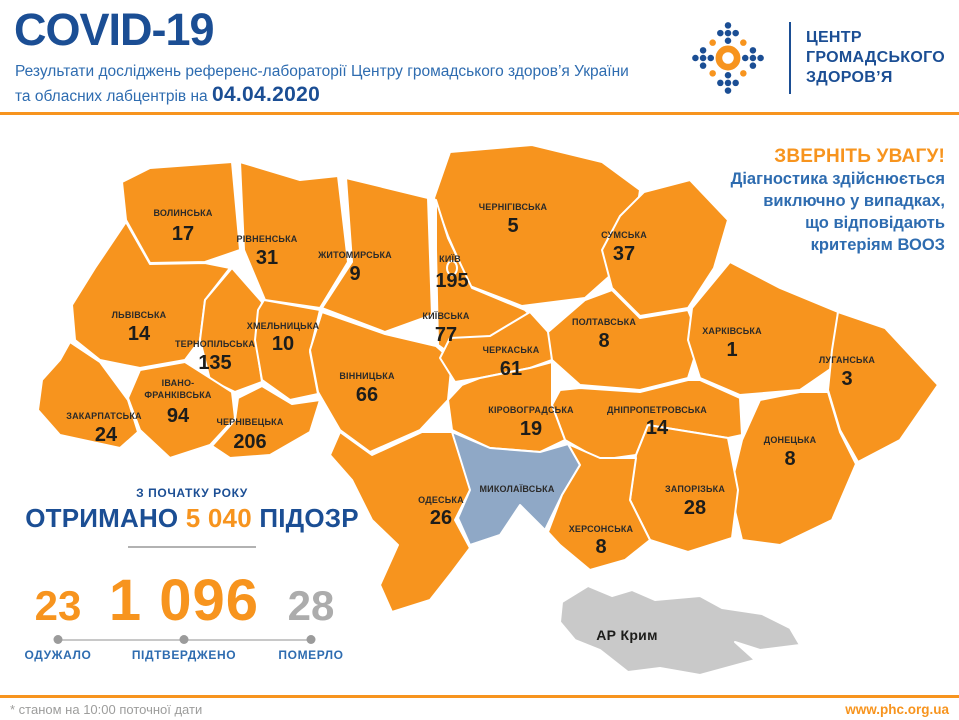  What do you see at coordinates (409, 522) in the screenshot?
I see `region-odesa-shape` at bounding box center [409, 522].